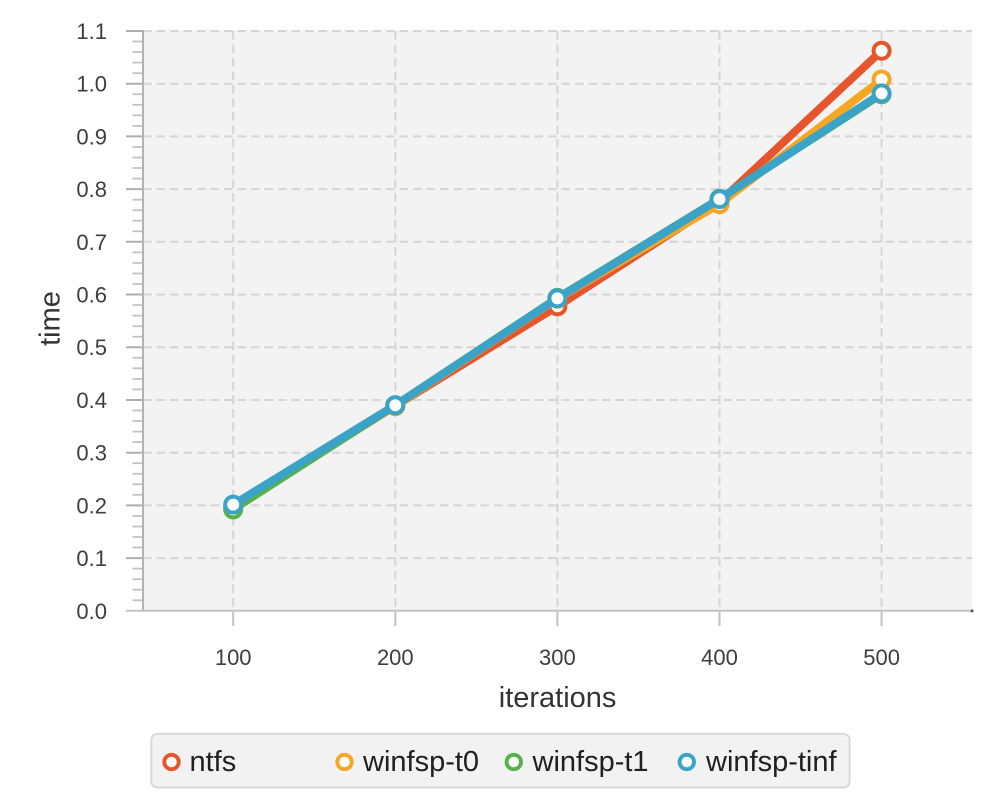 The width and height of the screenshot is (1000, 800). I want to click on svg-text: 0.6, so click(91, 295).